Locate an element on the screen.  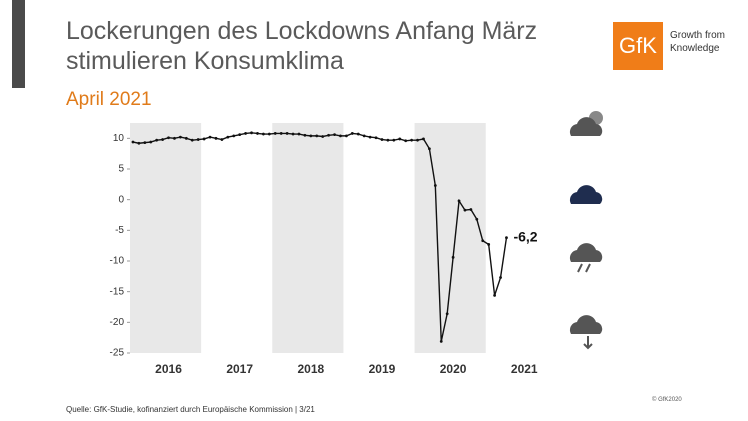
y-tick-label: -25 is located at coordinates (117, 353).